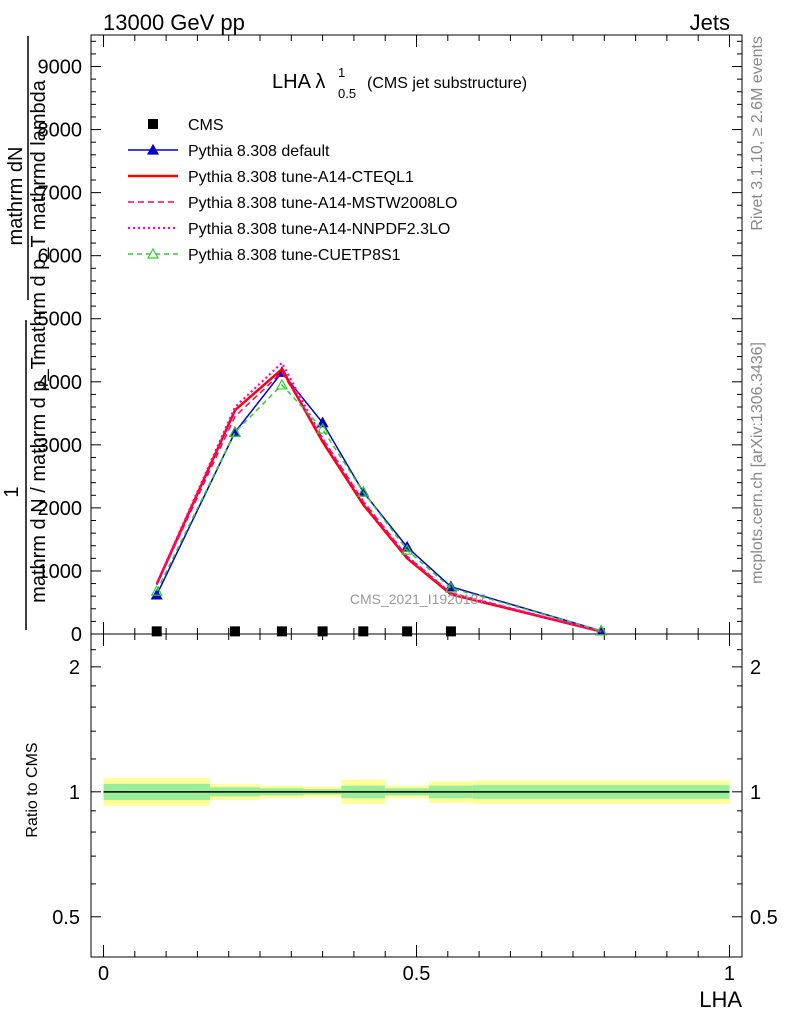  I want to click on main-y-tick-label: 4000, so click(60, 383).